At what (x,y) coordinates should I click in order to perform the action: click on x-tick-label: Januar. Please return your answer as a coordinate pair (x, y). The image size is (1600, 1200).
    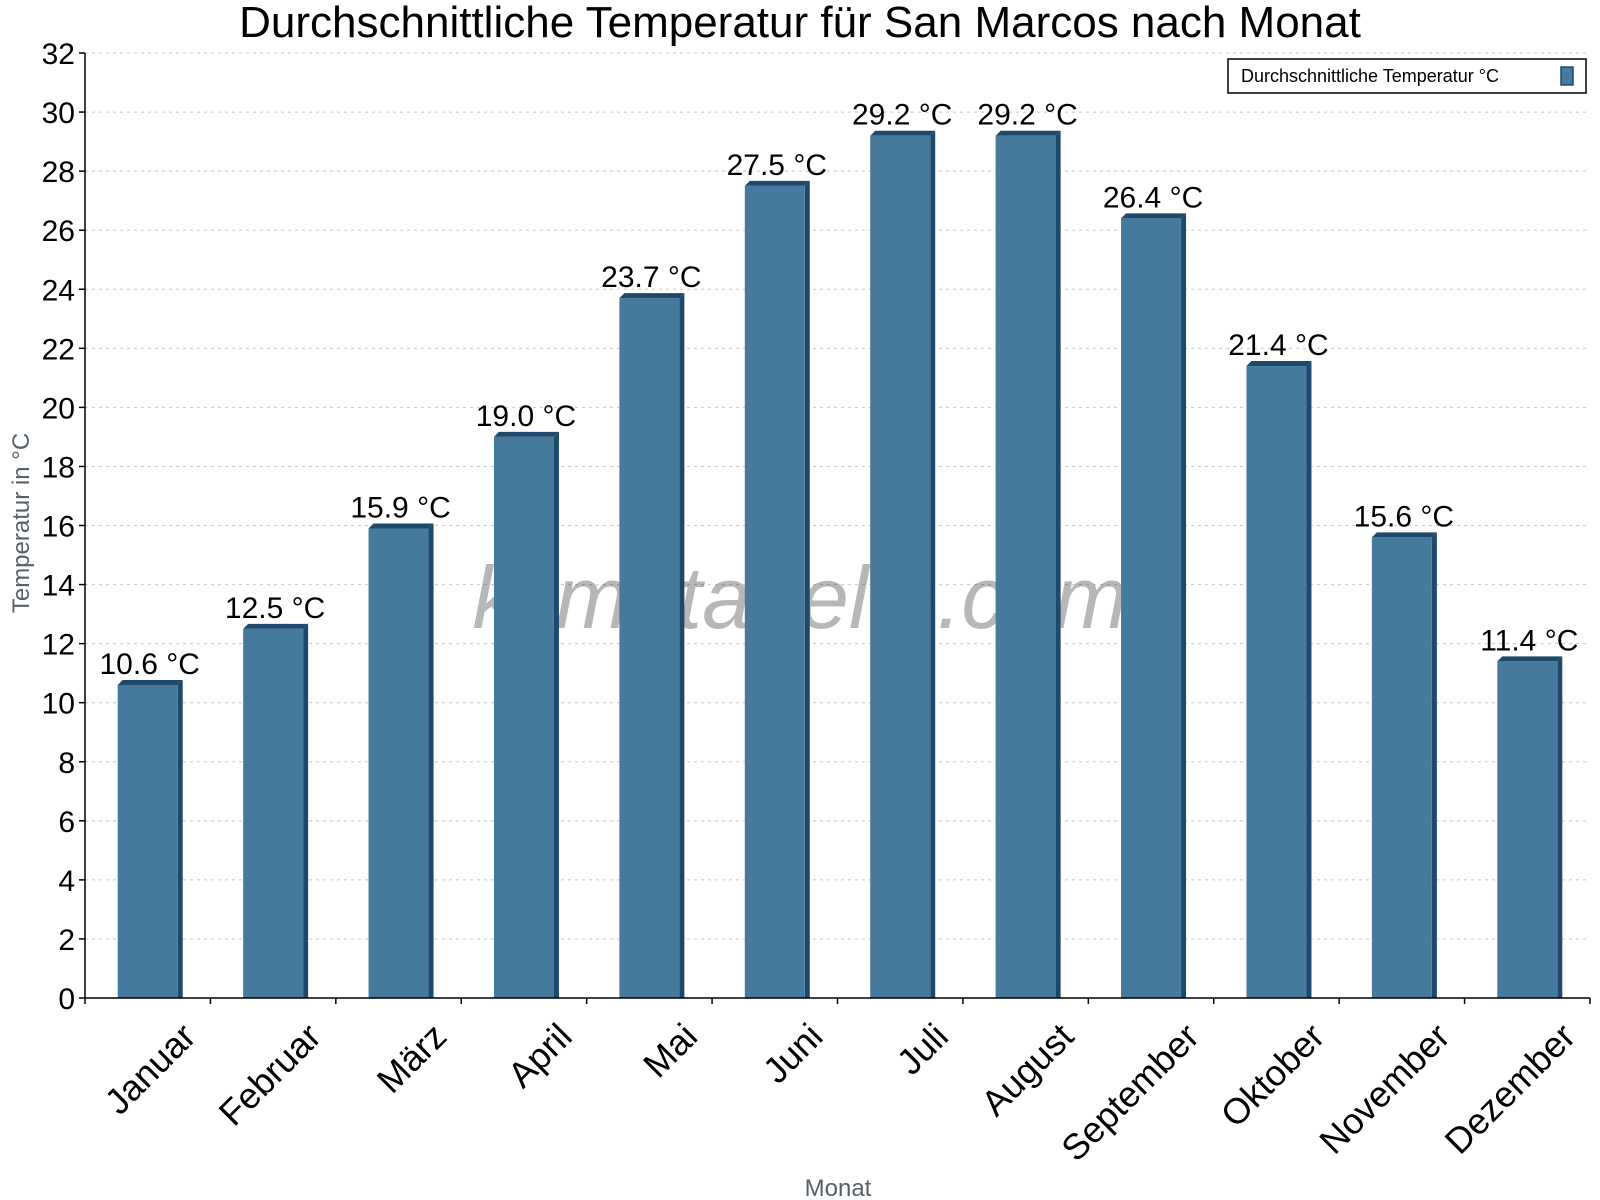
    Looking at the image, I should click on (150, 1068).